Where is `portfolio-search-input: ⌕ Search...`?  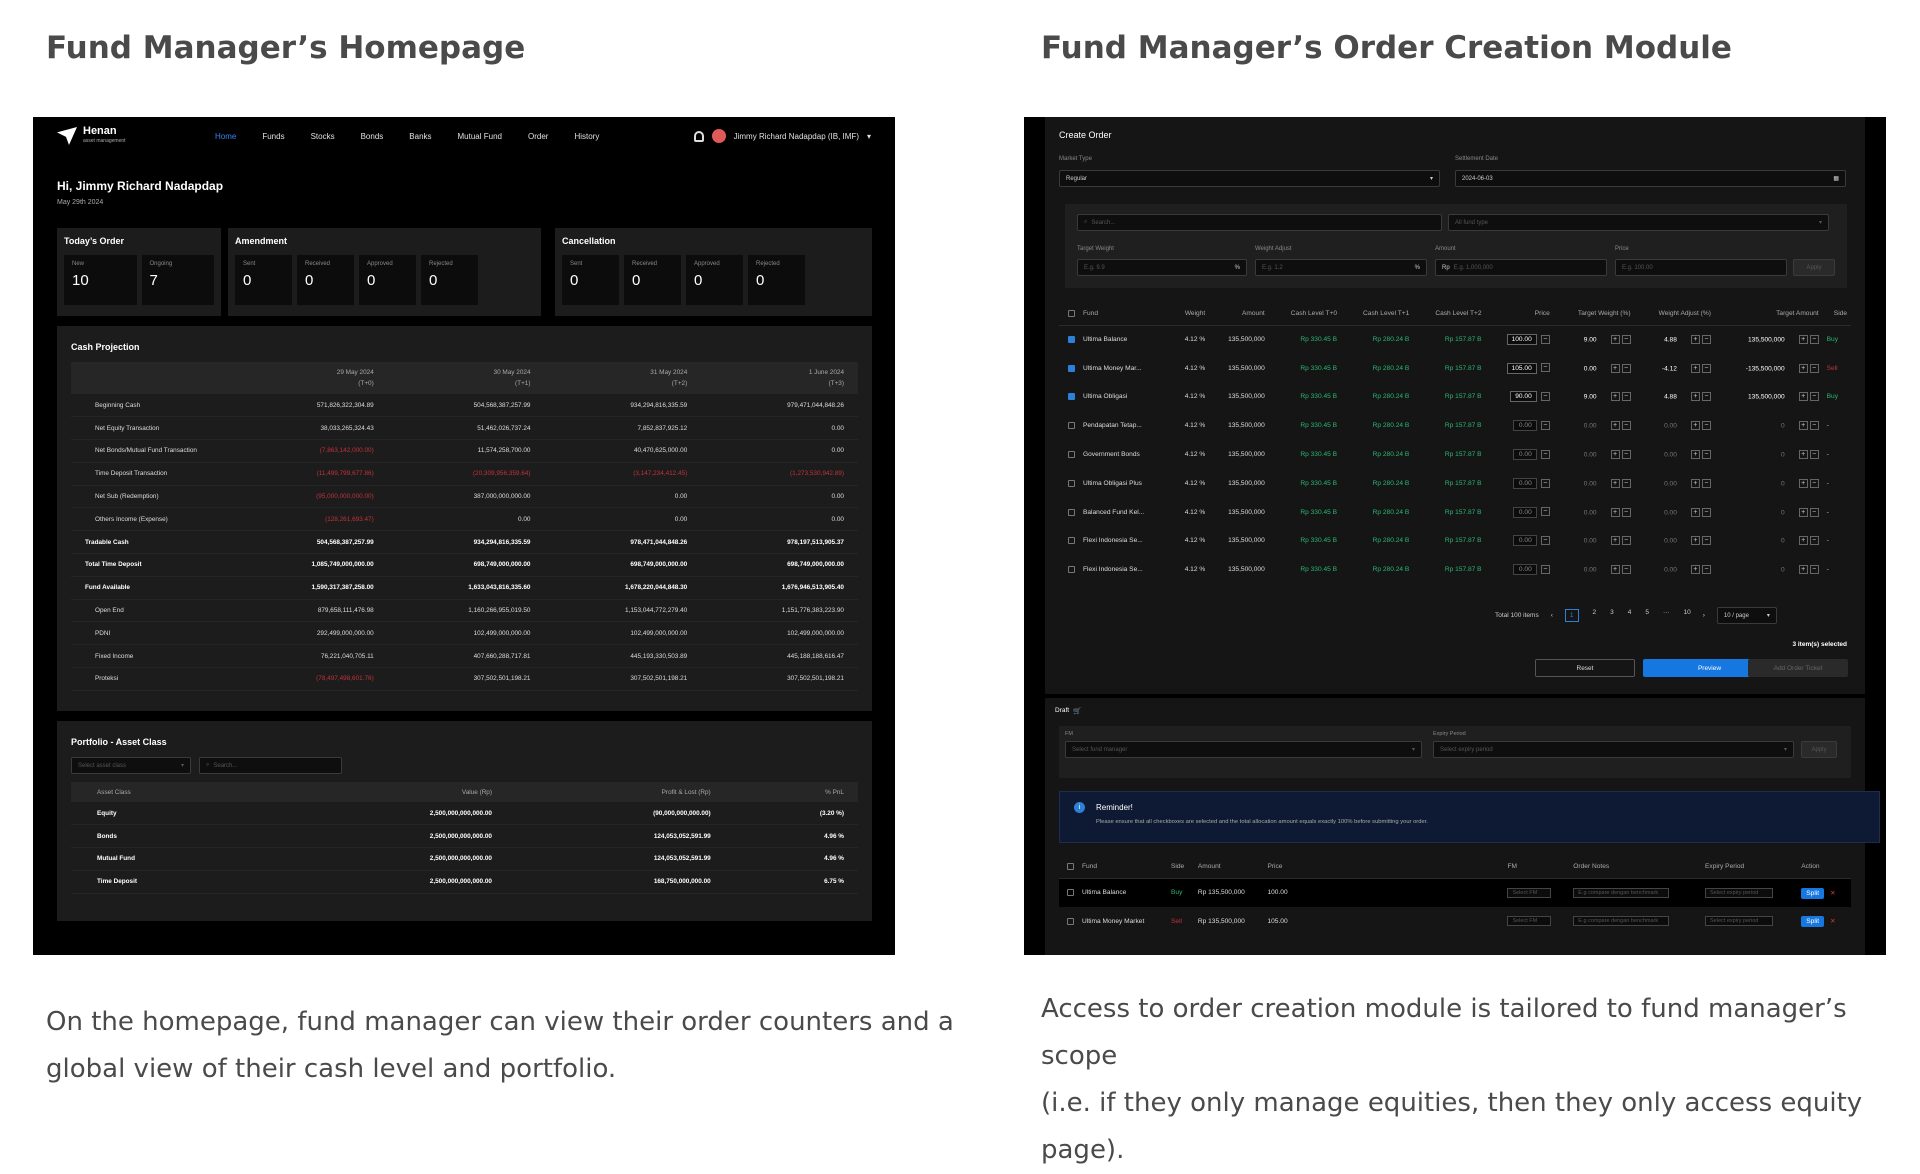
portfolio-search-input: ⌕ Search... is located at coordinates (270, 765).